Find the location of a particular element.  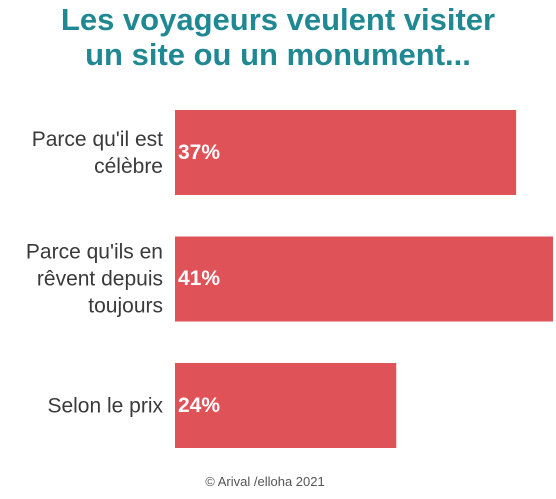

category-label: Selon le prix is located at coordinates (105, 405).